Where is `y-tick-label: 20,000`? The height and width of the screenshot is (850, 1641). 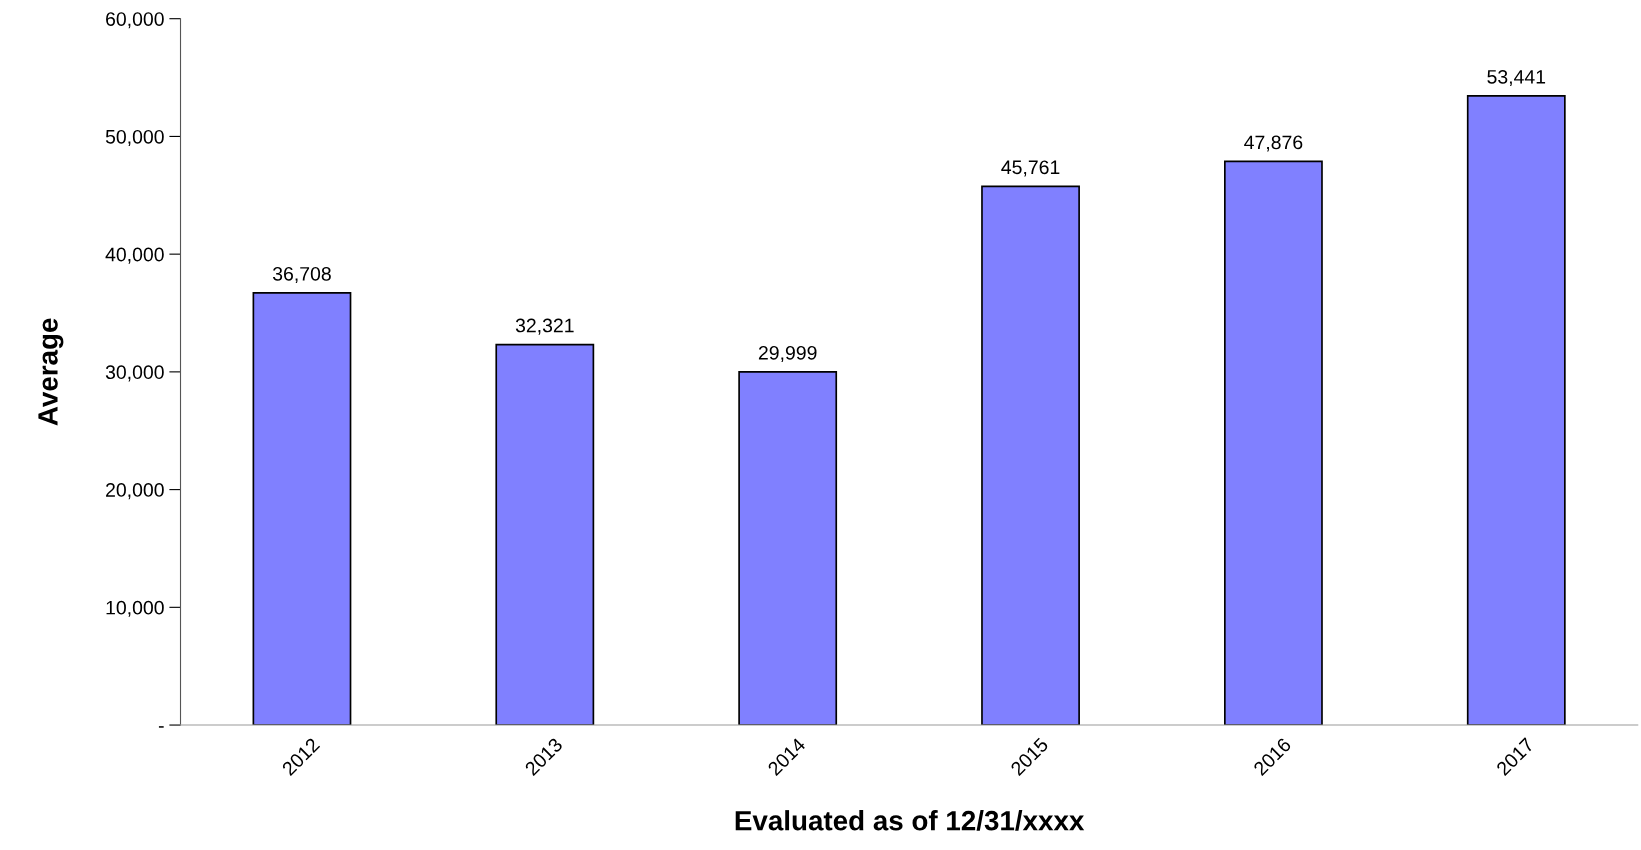 y-tick-label: 20,000 is located at coordinates (135, 491).